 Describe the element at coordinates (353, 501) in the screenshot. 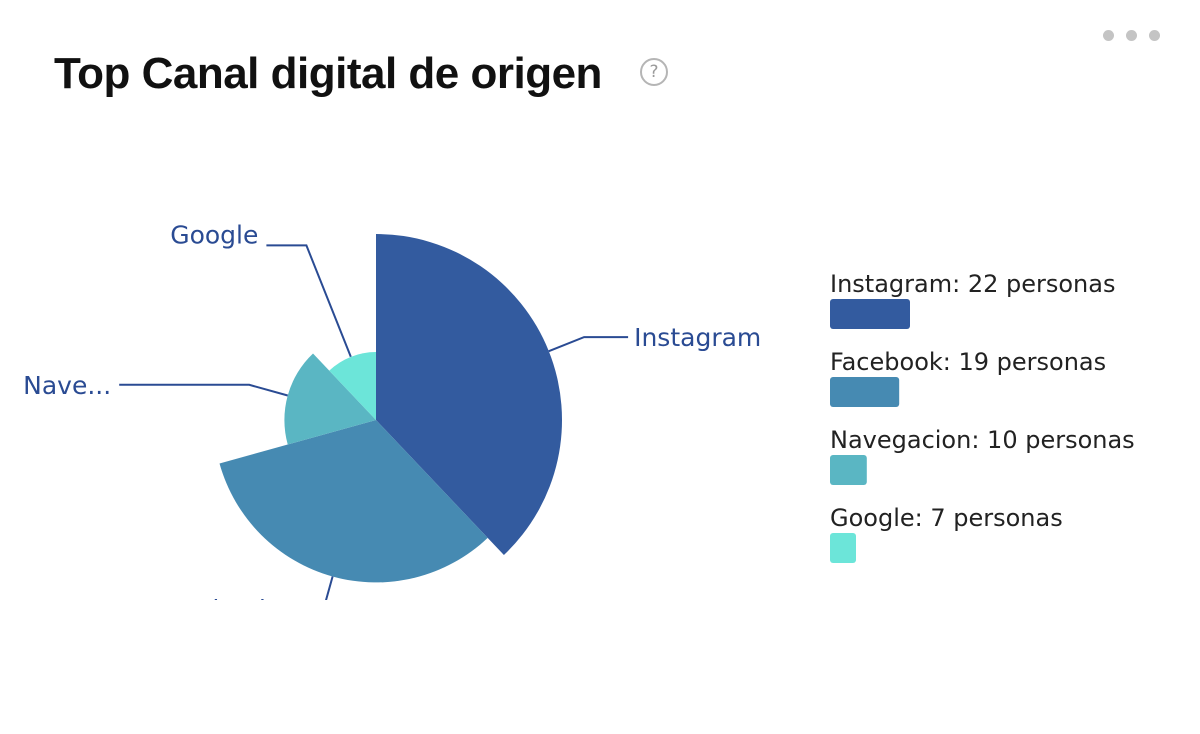

I see `slice-facebook` at that location.